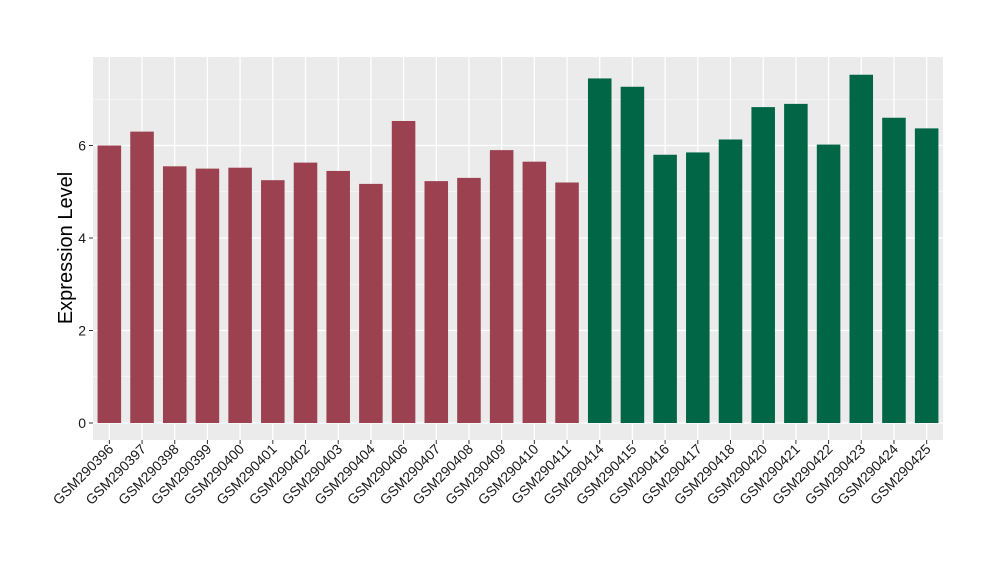 The height and width of the screenshot is (580, 1000). Describe the element at coordinates (796, 263) in the screenshot. I see `bar-GSM290421` at that location.